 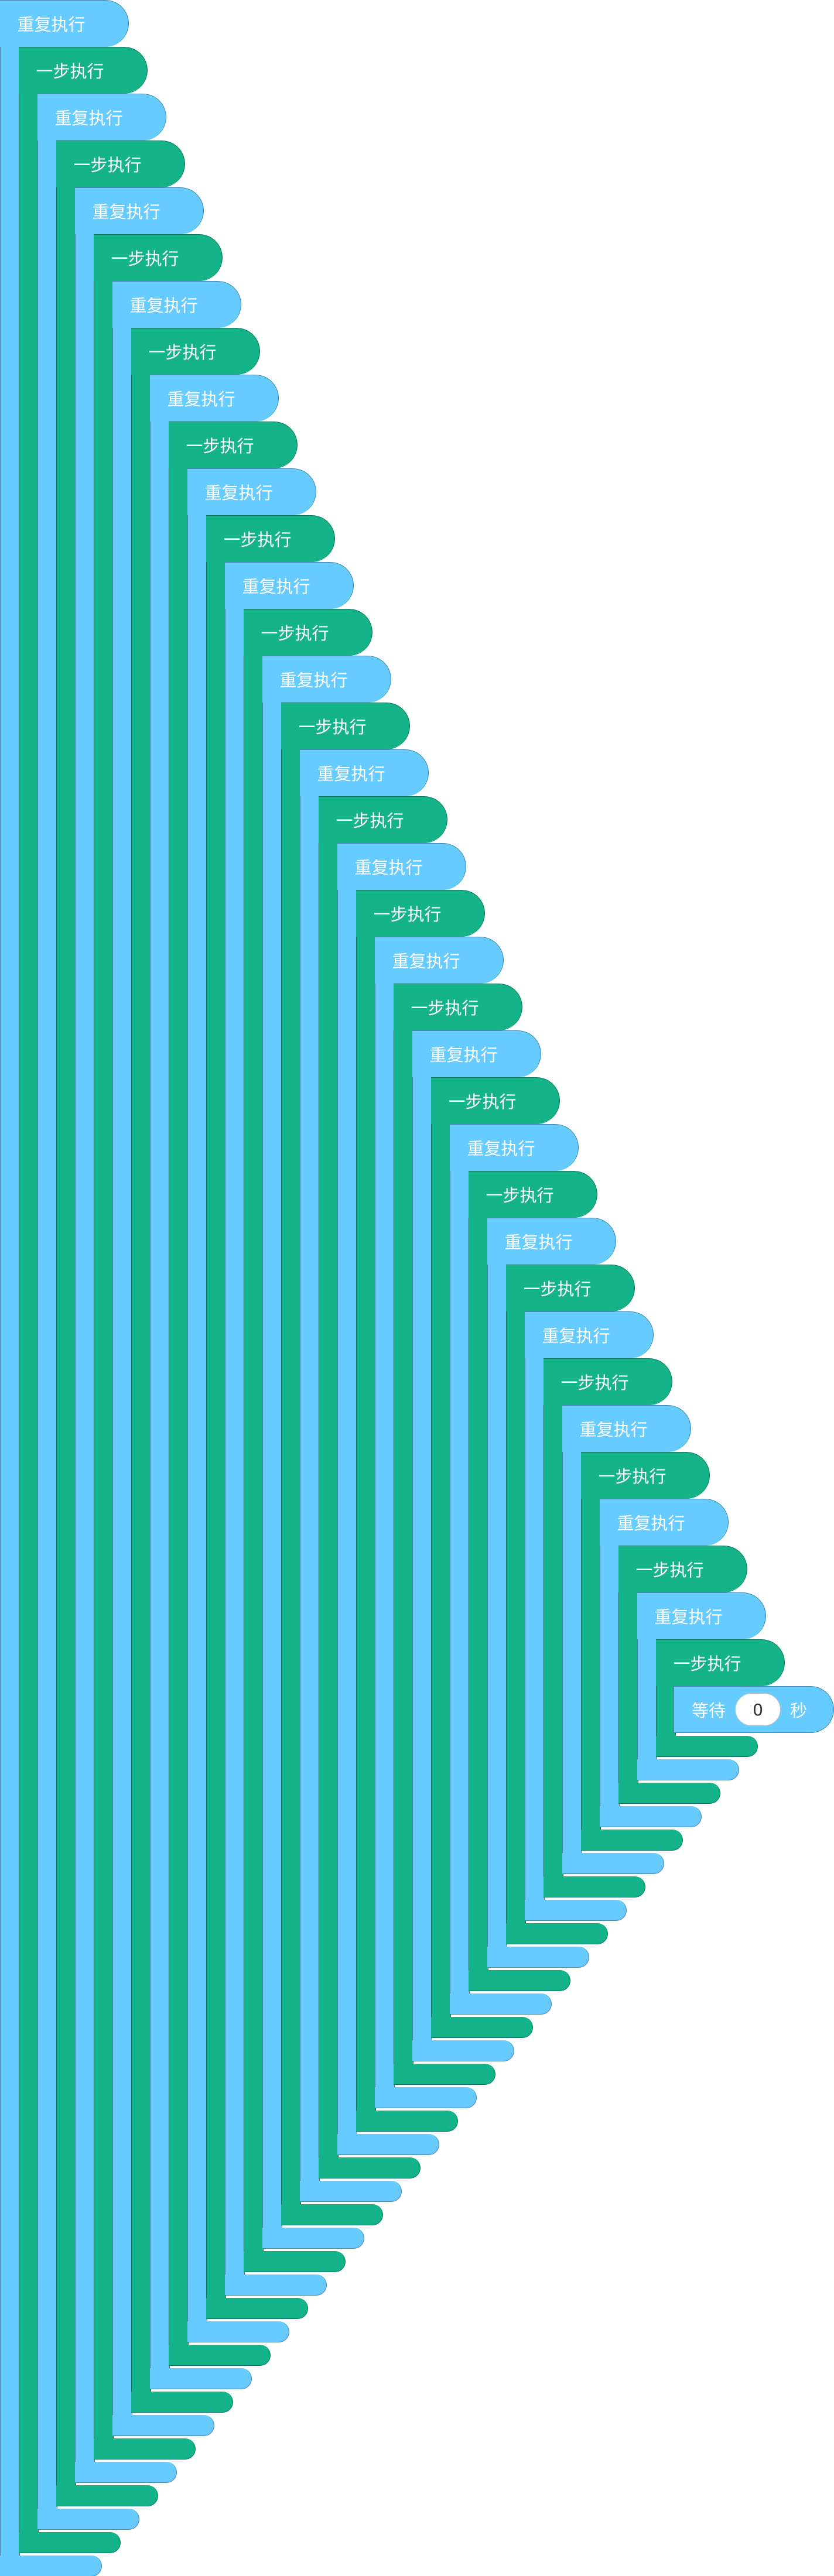 What do you see at coordinates (709, 1711) in the screenshot?
I see `wait-label: 等待` at bounding box center [709, 1711].